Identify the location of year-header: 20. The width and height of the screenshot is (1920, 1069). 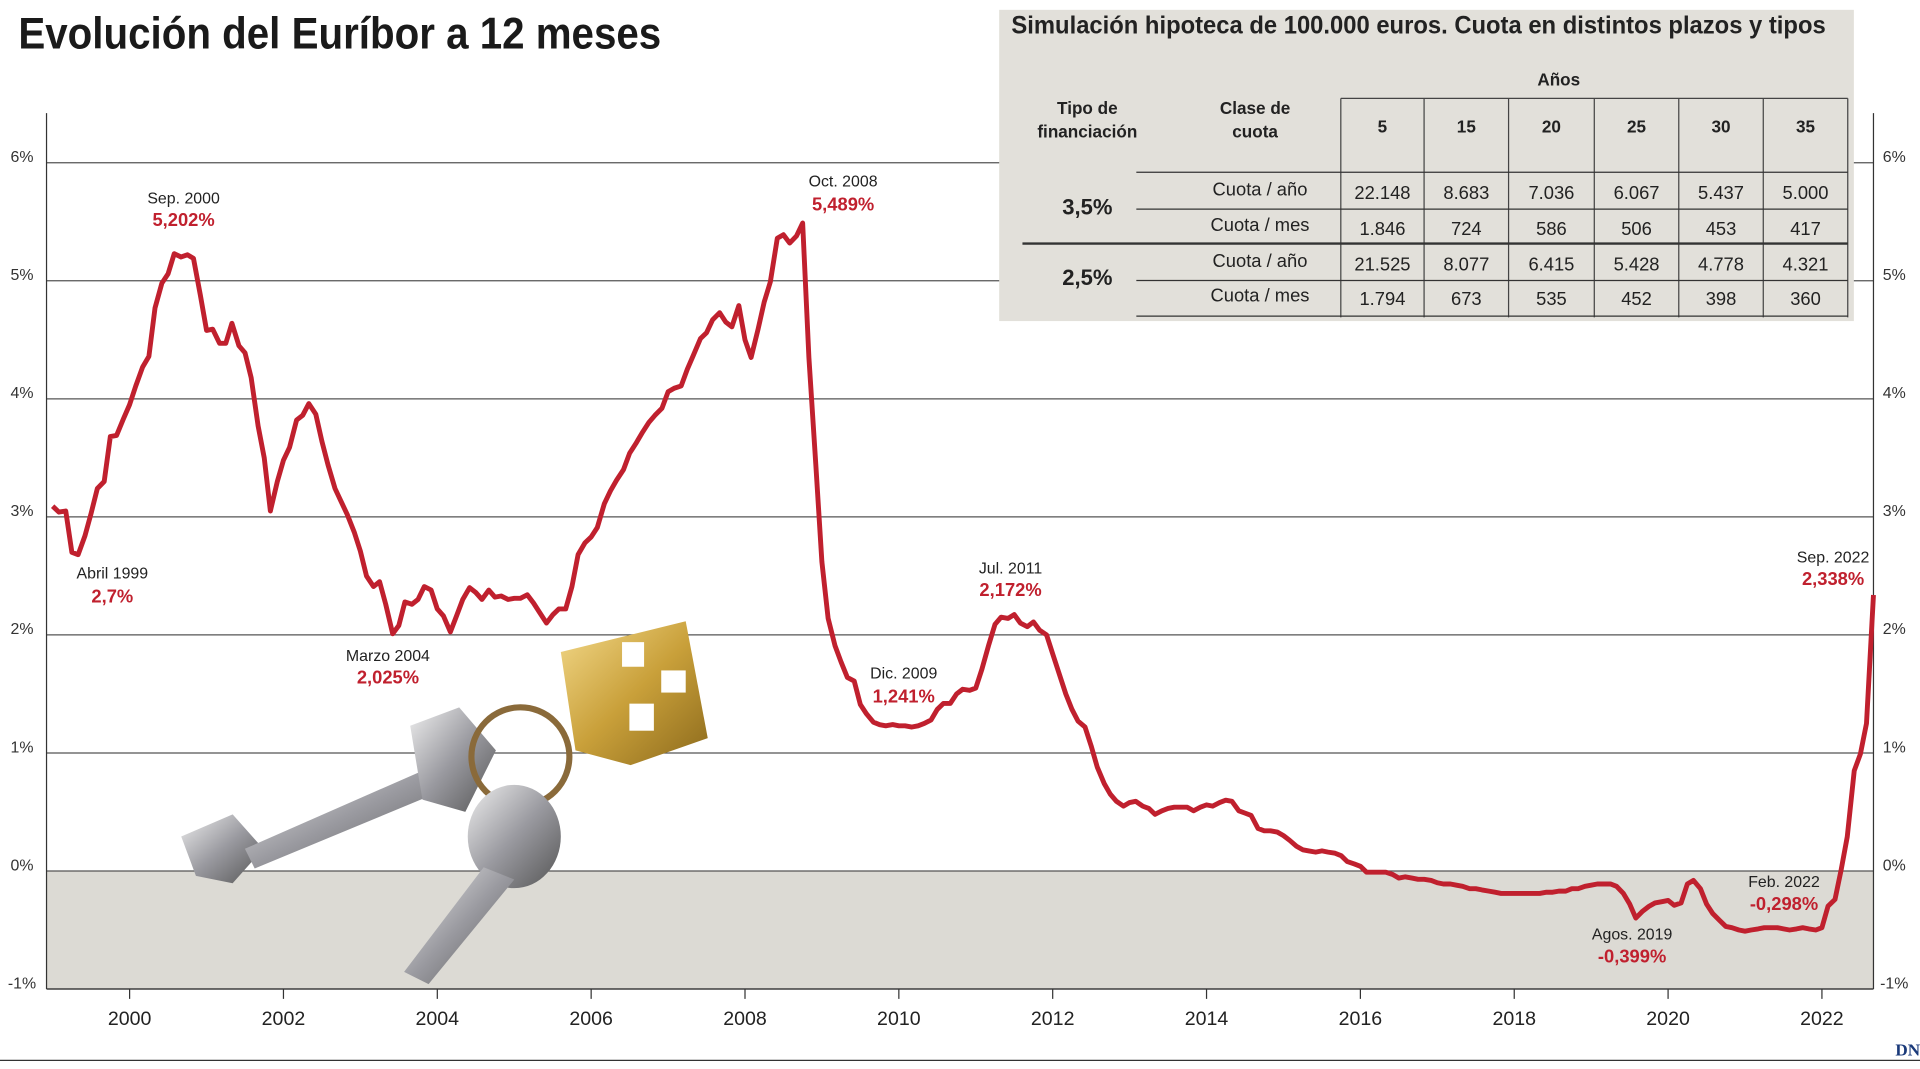
(1551, 126).